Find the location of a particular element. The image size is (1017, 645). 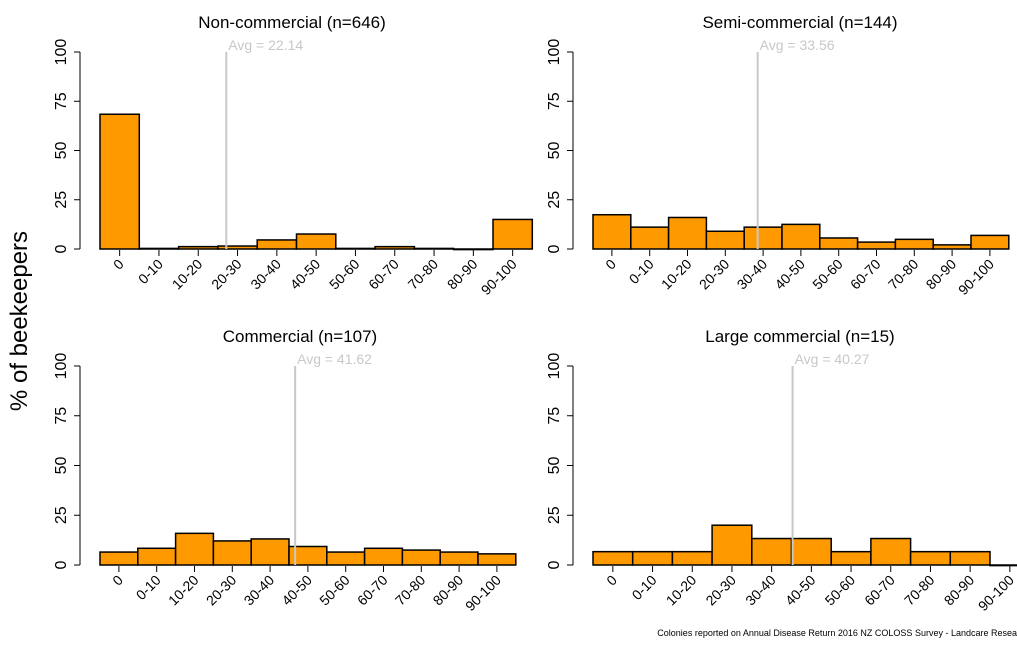

average-label: Avg = 41.62 is located at coordinates (334, 359).